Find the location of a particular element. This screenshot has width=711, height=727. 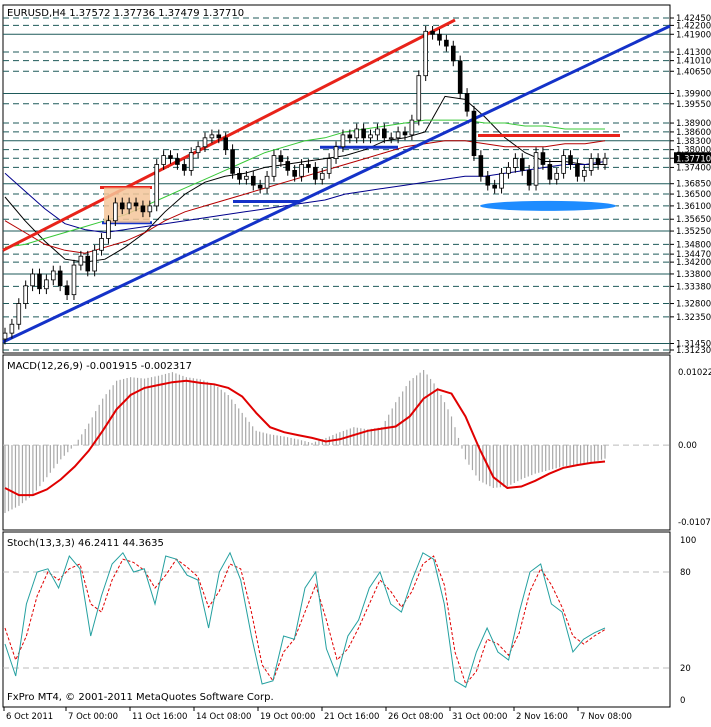

time-label: 21 Oct 16:00 is located at coordinates (351, 717).